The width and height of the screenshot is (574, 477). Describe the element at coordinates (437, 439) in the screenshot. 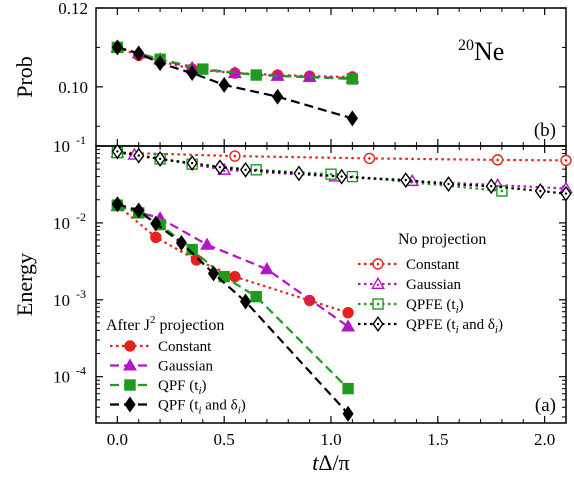

I see `x-tick-label: 1.5` at that location.